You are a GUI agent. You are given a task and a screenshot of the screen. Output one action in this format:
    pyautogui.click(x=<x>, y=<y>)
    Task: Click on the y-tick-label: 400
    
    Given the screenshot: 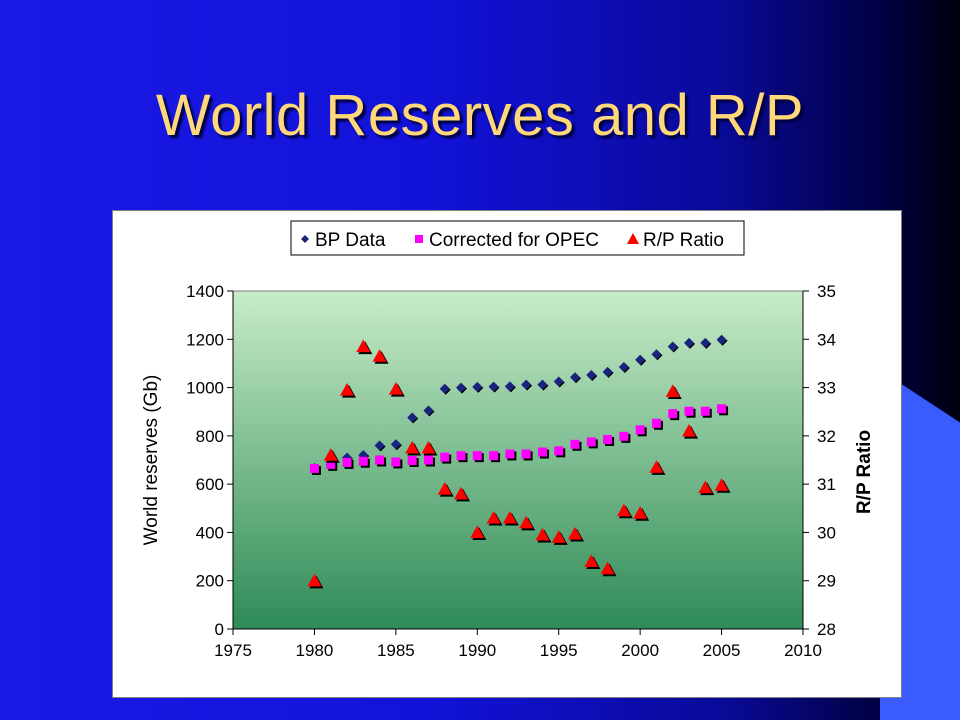 What is the action you would take?
    pyautogui.click(x=210, y=532)
    